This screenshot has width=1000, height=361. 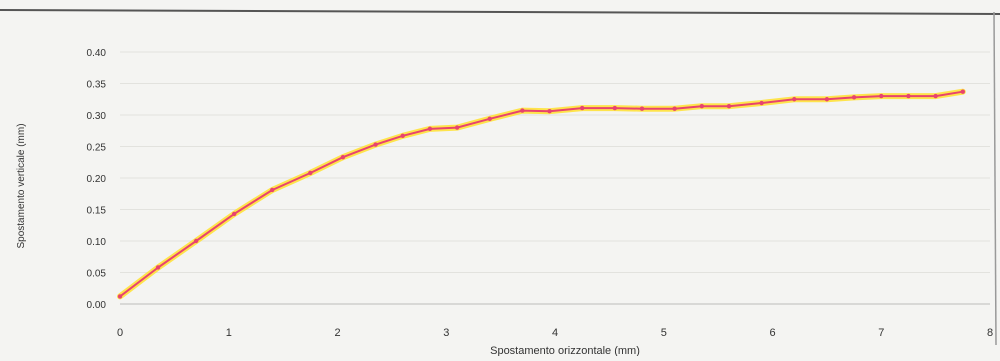 What do you see at coordinates (97, 211) in the screenshot?
I see `y-tick-label: 0.15` at bounding box center [97, 211].